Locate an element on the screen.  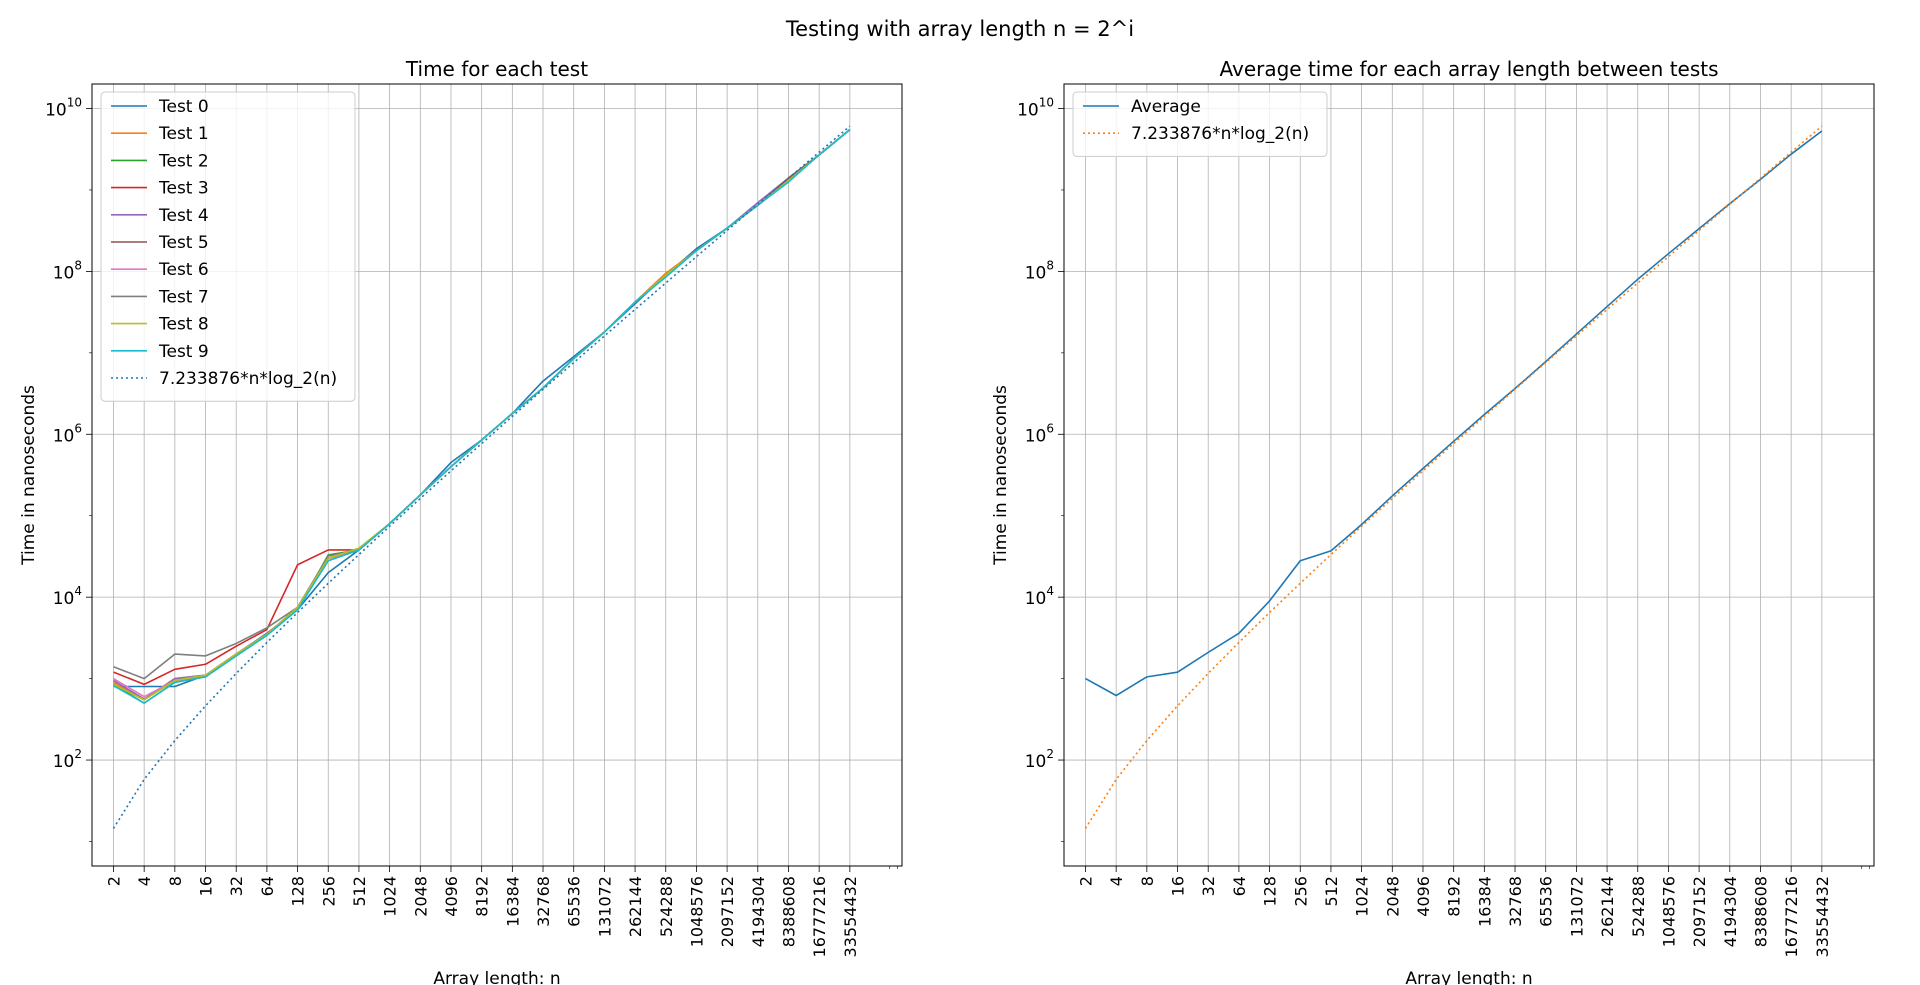
left-chart-title: Time for each test is located at coordinates (496, 69).